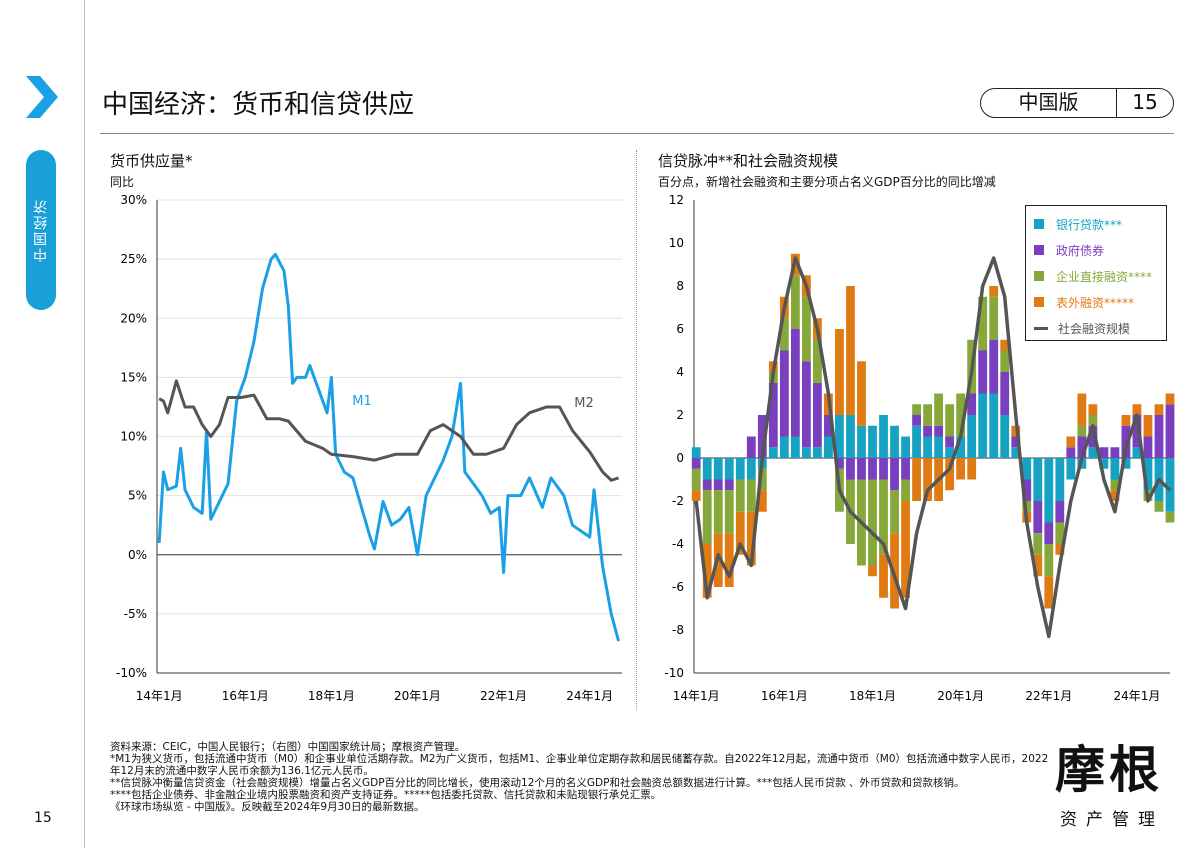  I want to click on legend-item: 政府债券, so click(1096, 250).